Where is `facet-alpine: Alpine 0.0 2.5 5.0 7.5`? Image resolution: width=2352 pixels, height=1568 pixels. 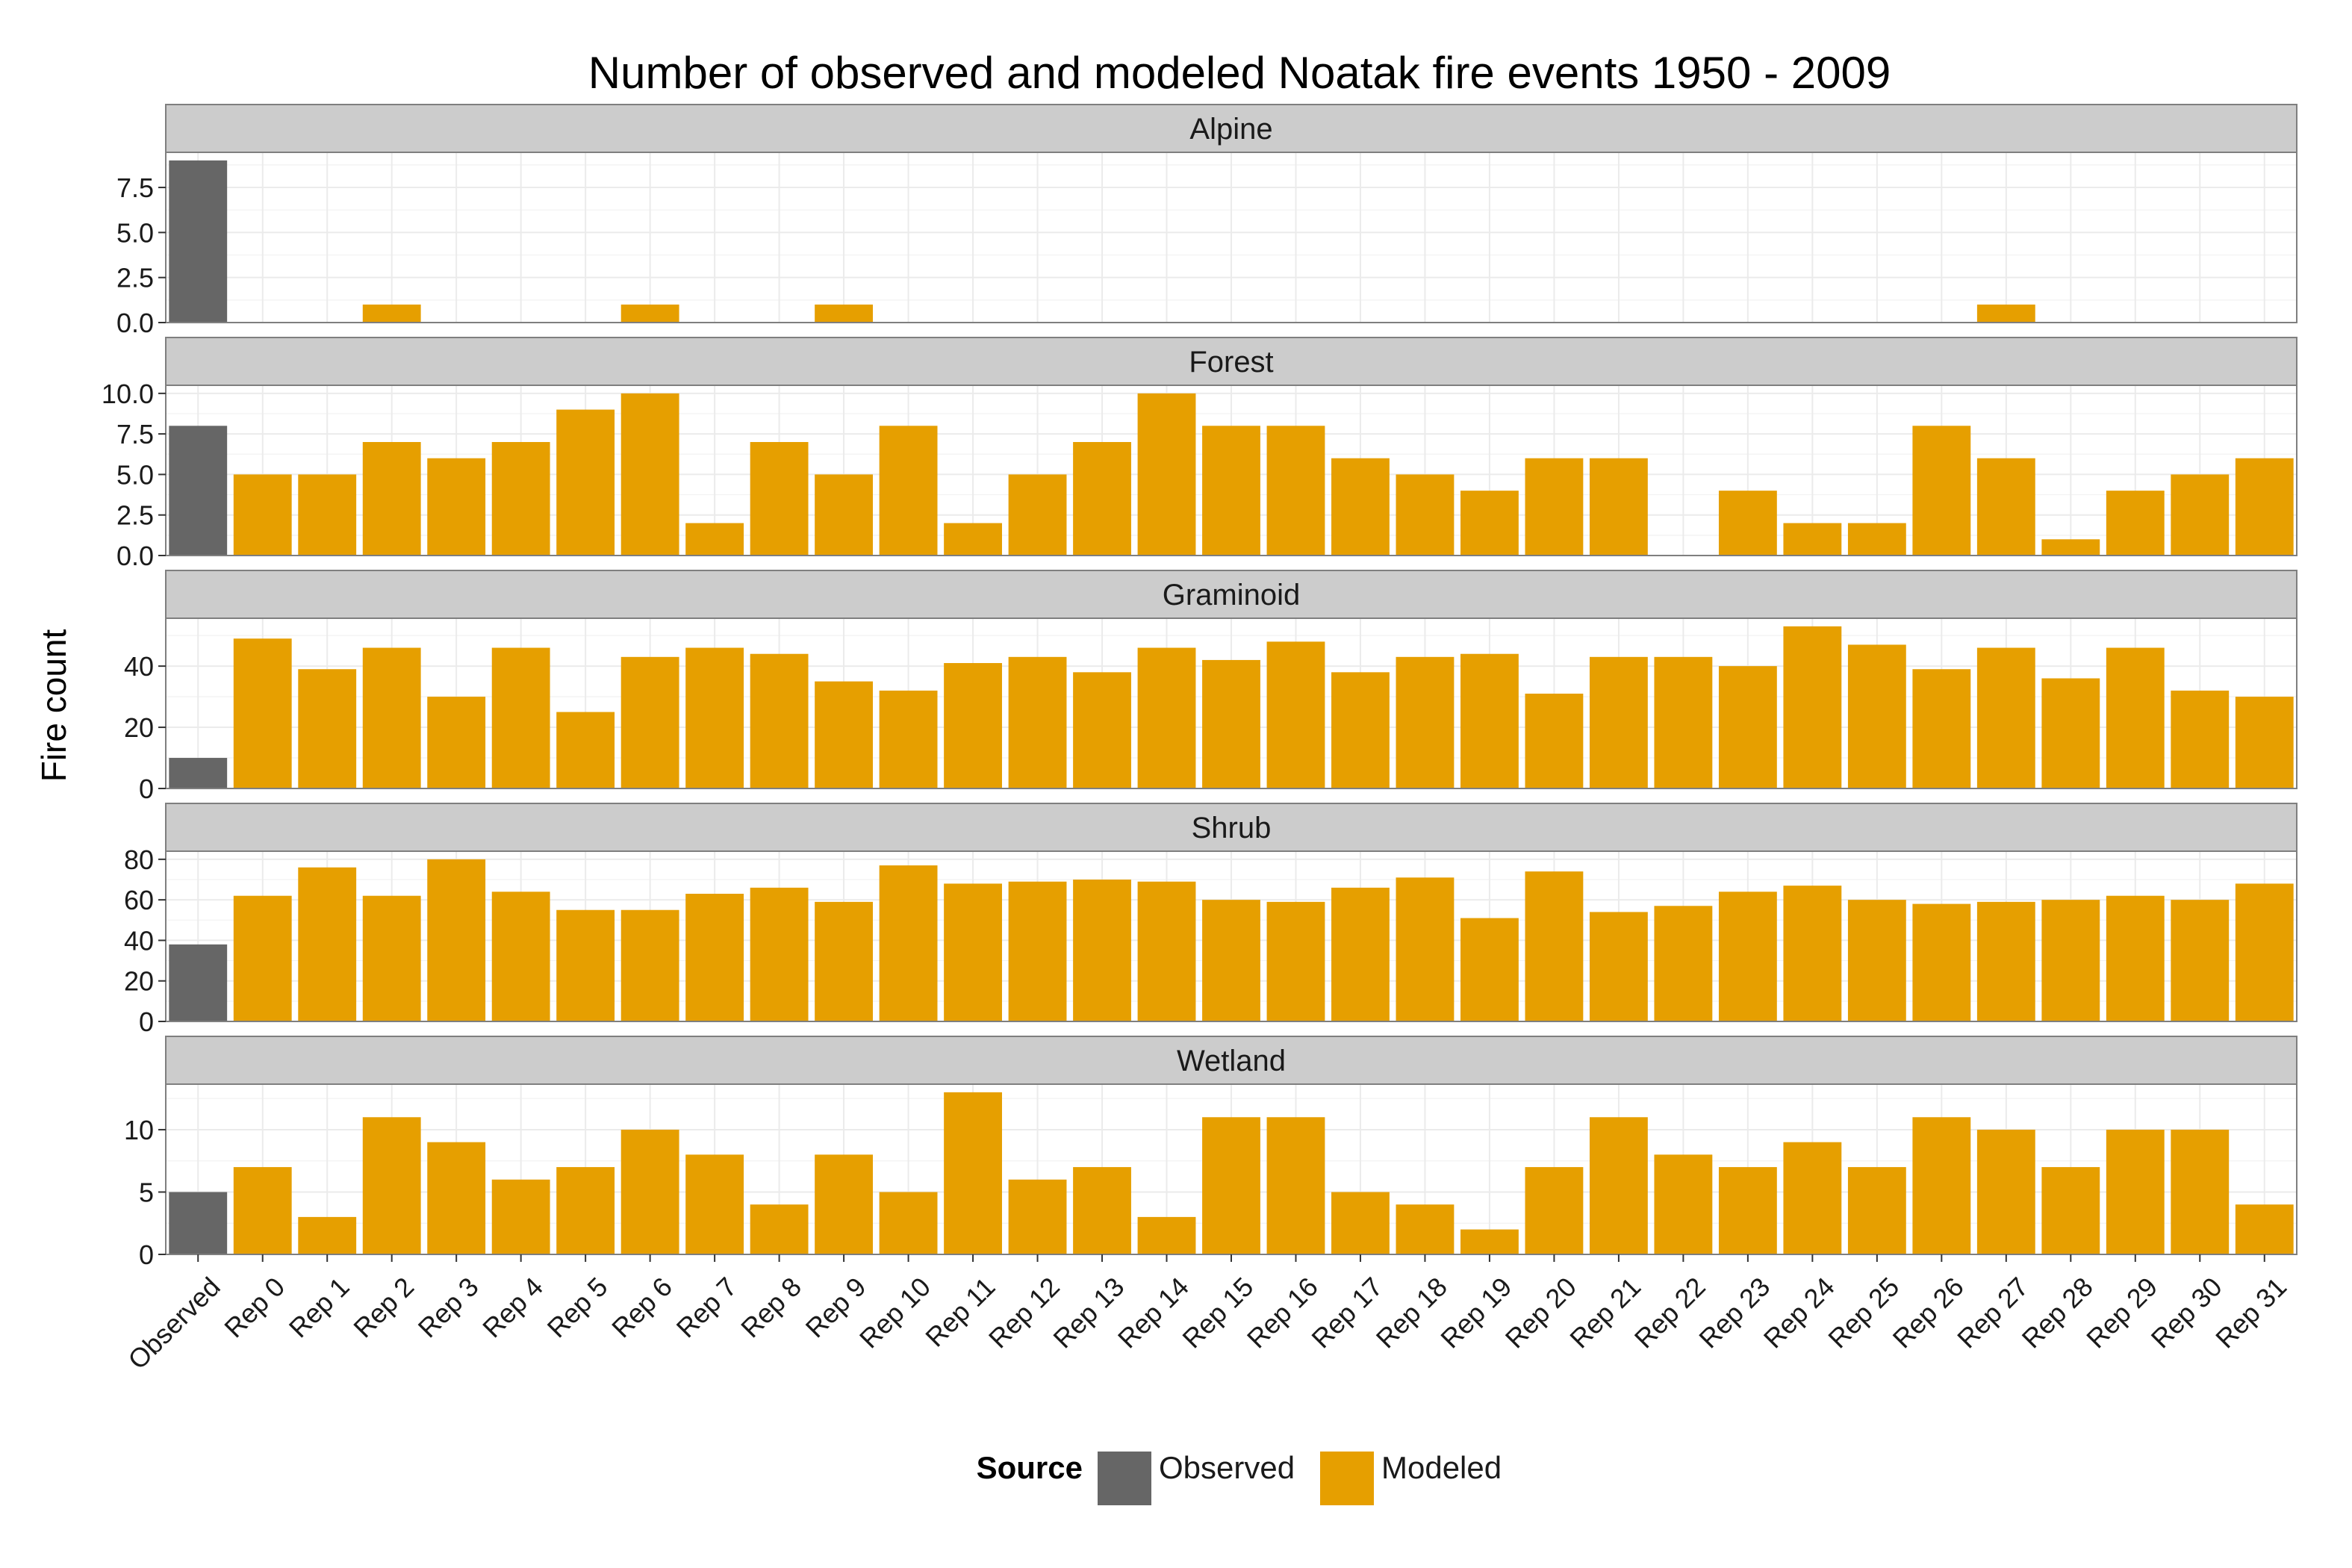 facet-alpine: Alpine 0.0 2.5 5.0 7.5 is located at coordinates (1206, 221).